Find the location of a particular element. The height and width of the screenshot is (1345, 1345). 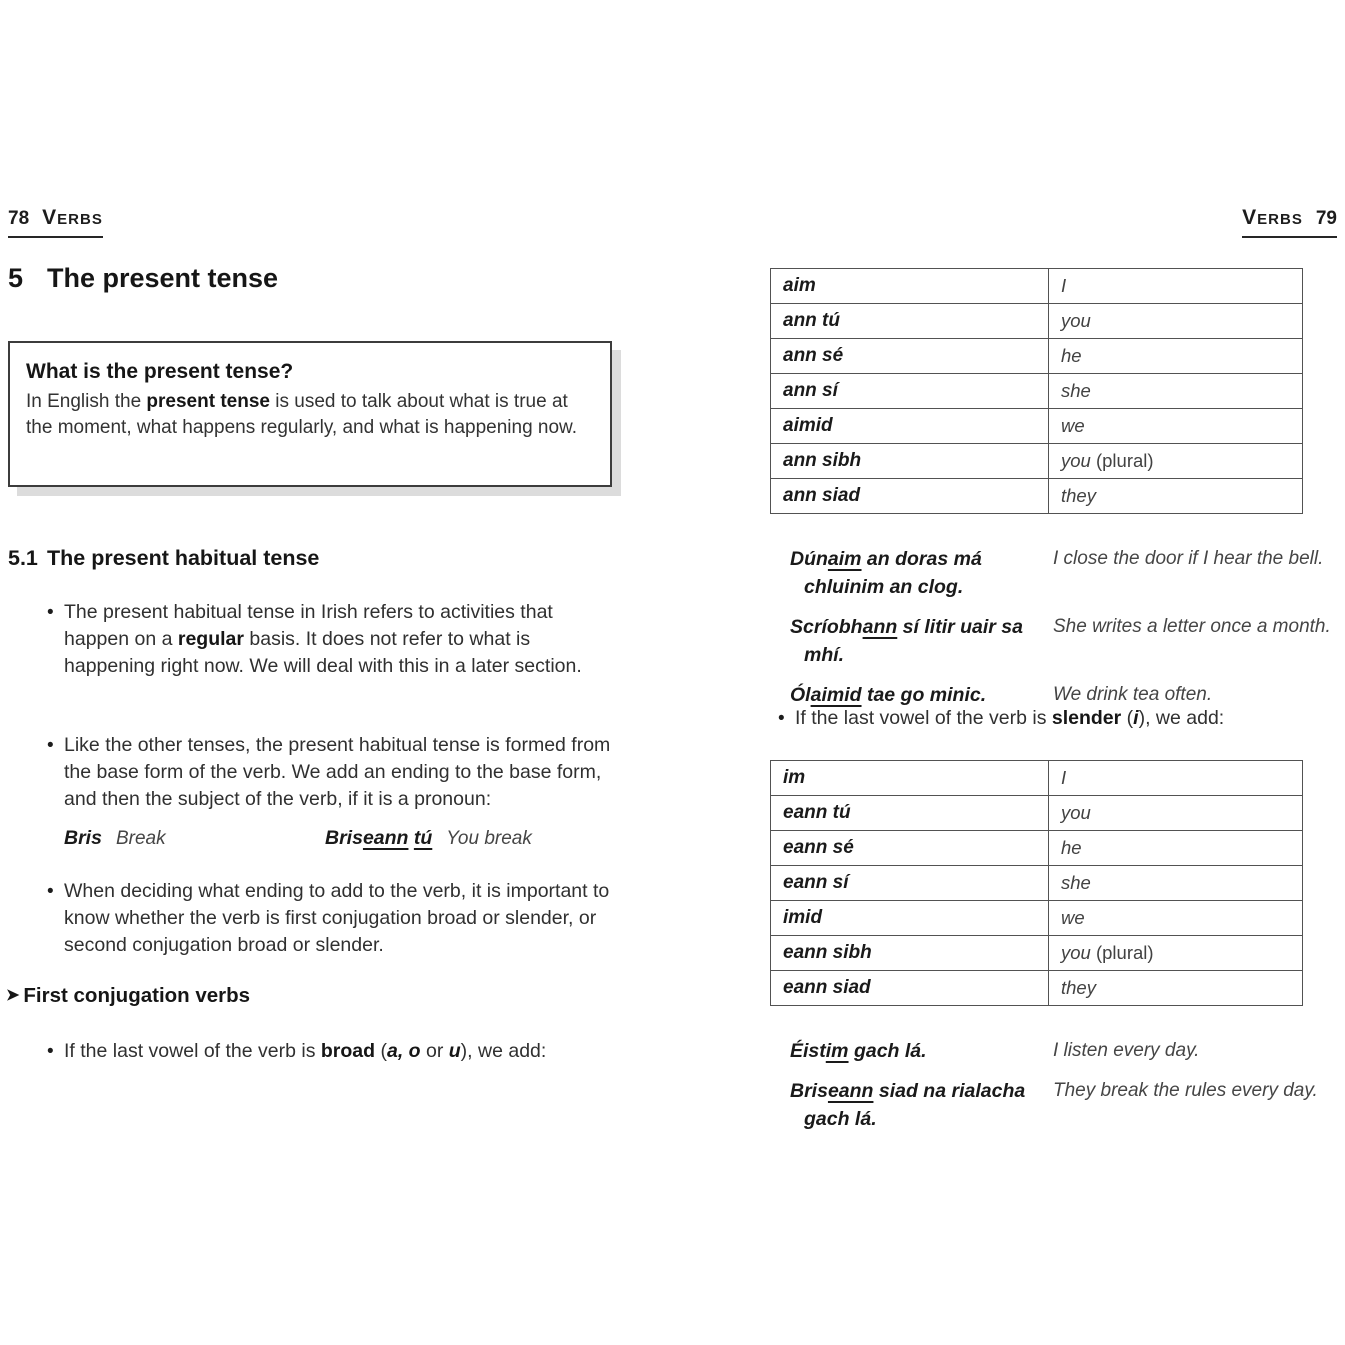

table-row: ann tú you is located at coordinates (1036, 321).